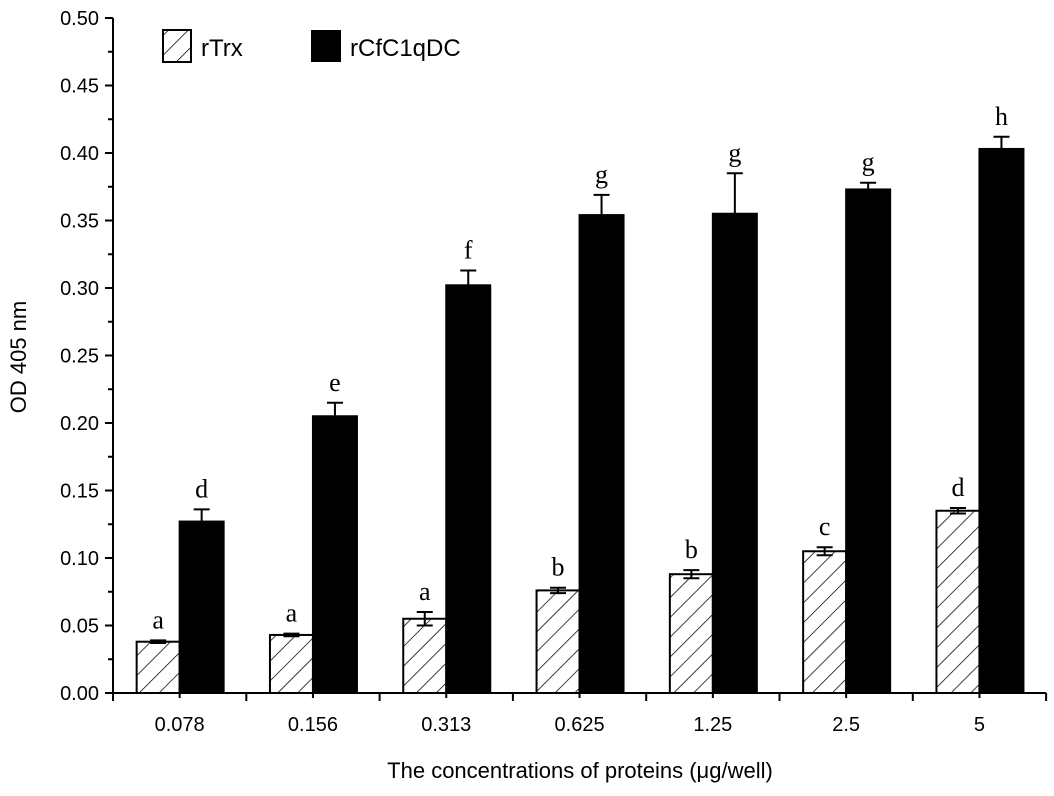 This screenshot has height=796, width=1054. What do you see at coordinates (446, 725) in the screenshot?
I see `x-tick-label: 0.313` at bounding box center [446, 725].